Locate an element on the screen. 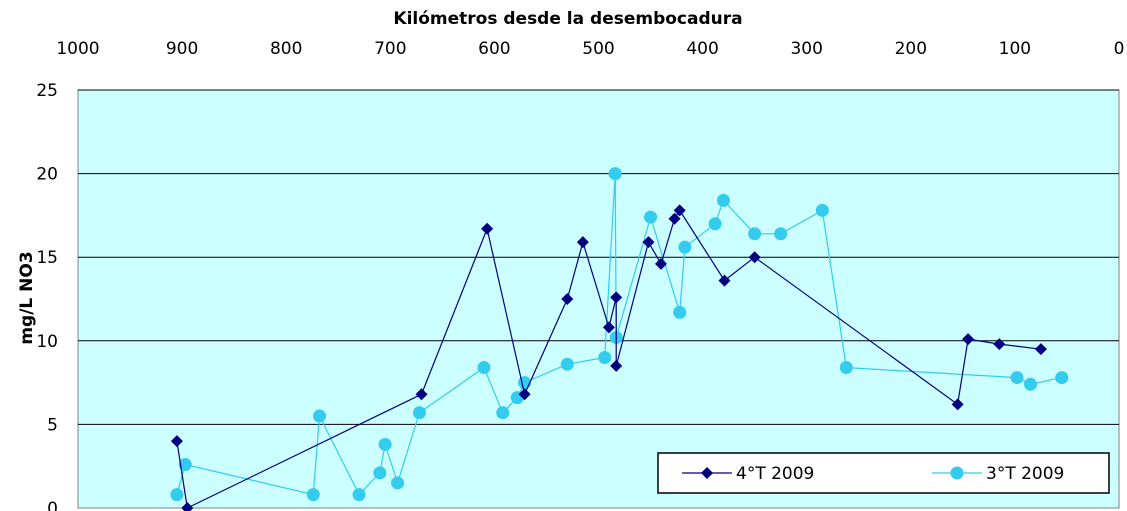  y-tick-label: 15 is located at coordinates (47, 258).